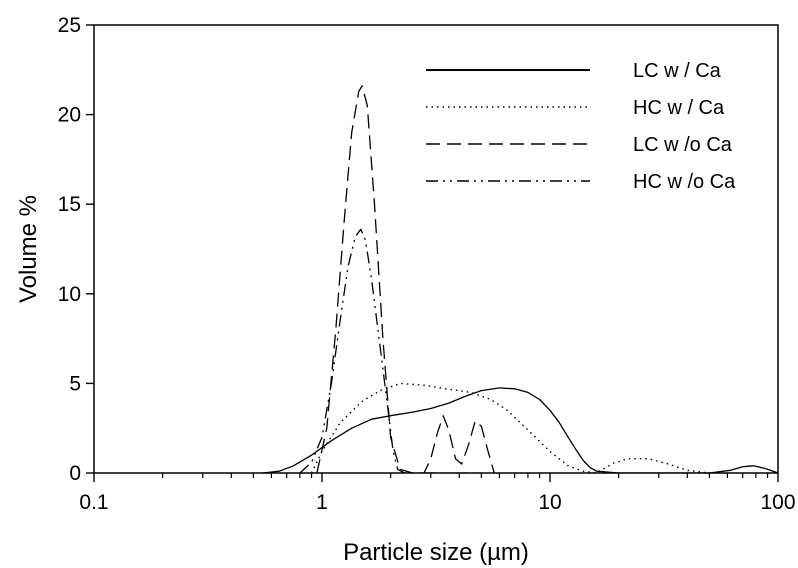  I want to click on legend-label-2: HC w / Ca, so click(679, 108).